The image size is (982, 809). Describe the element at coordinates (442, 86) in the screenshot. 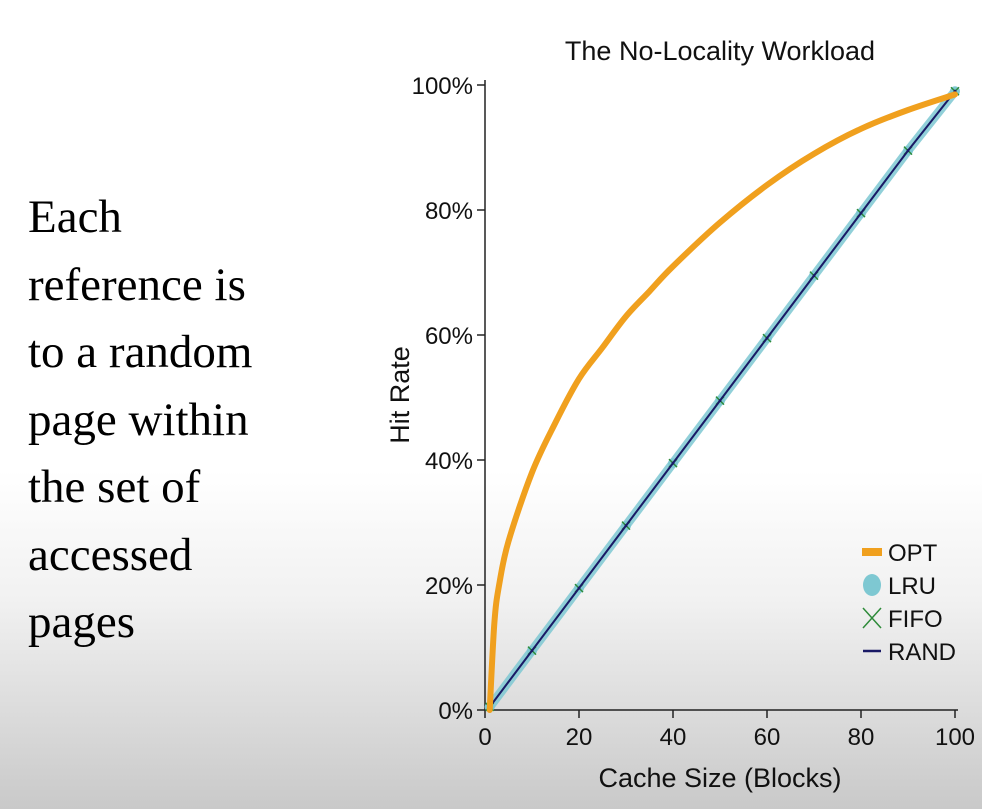

I see `y-tick-label: 100%` at that location.